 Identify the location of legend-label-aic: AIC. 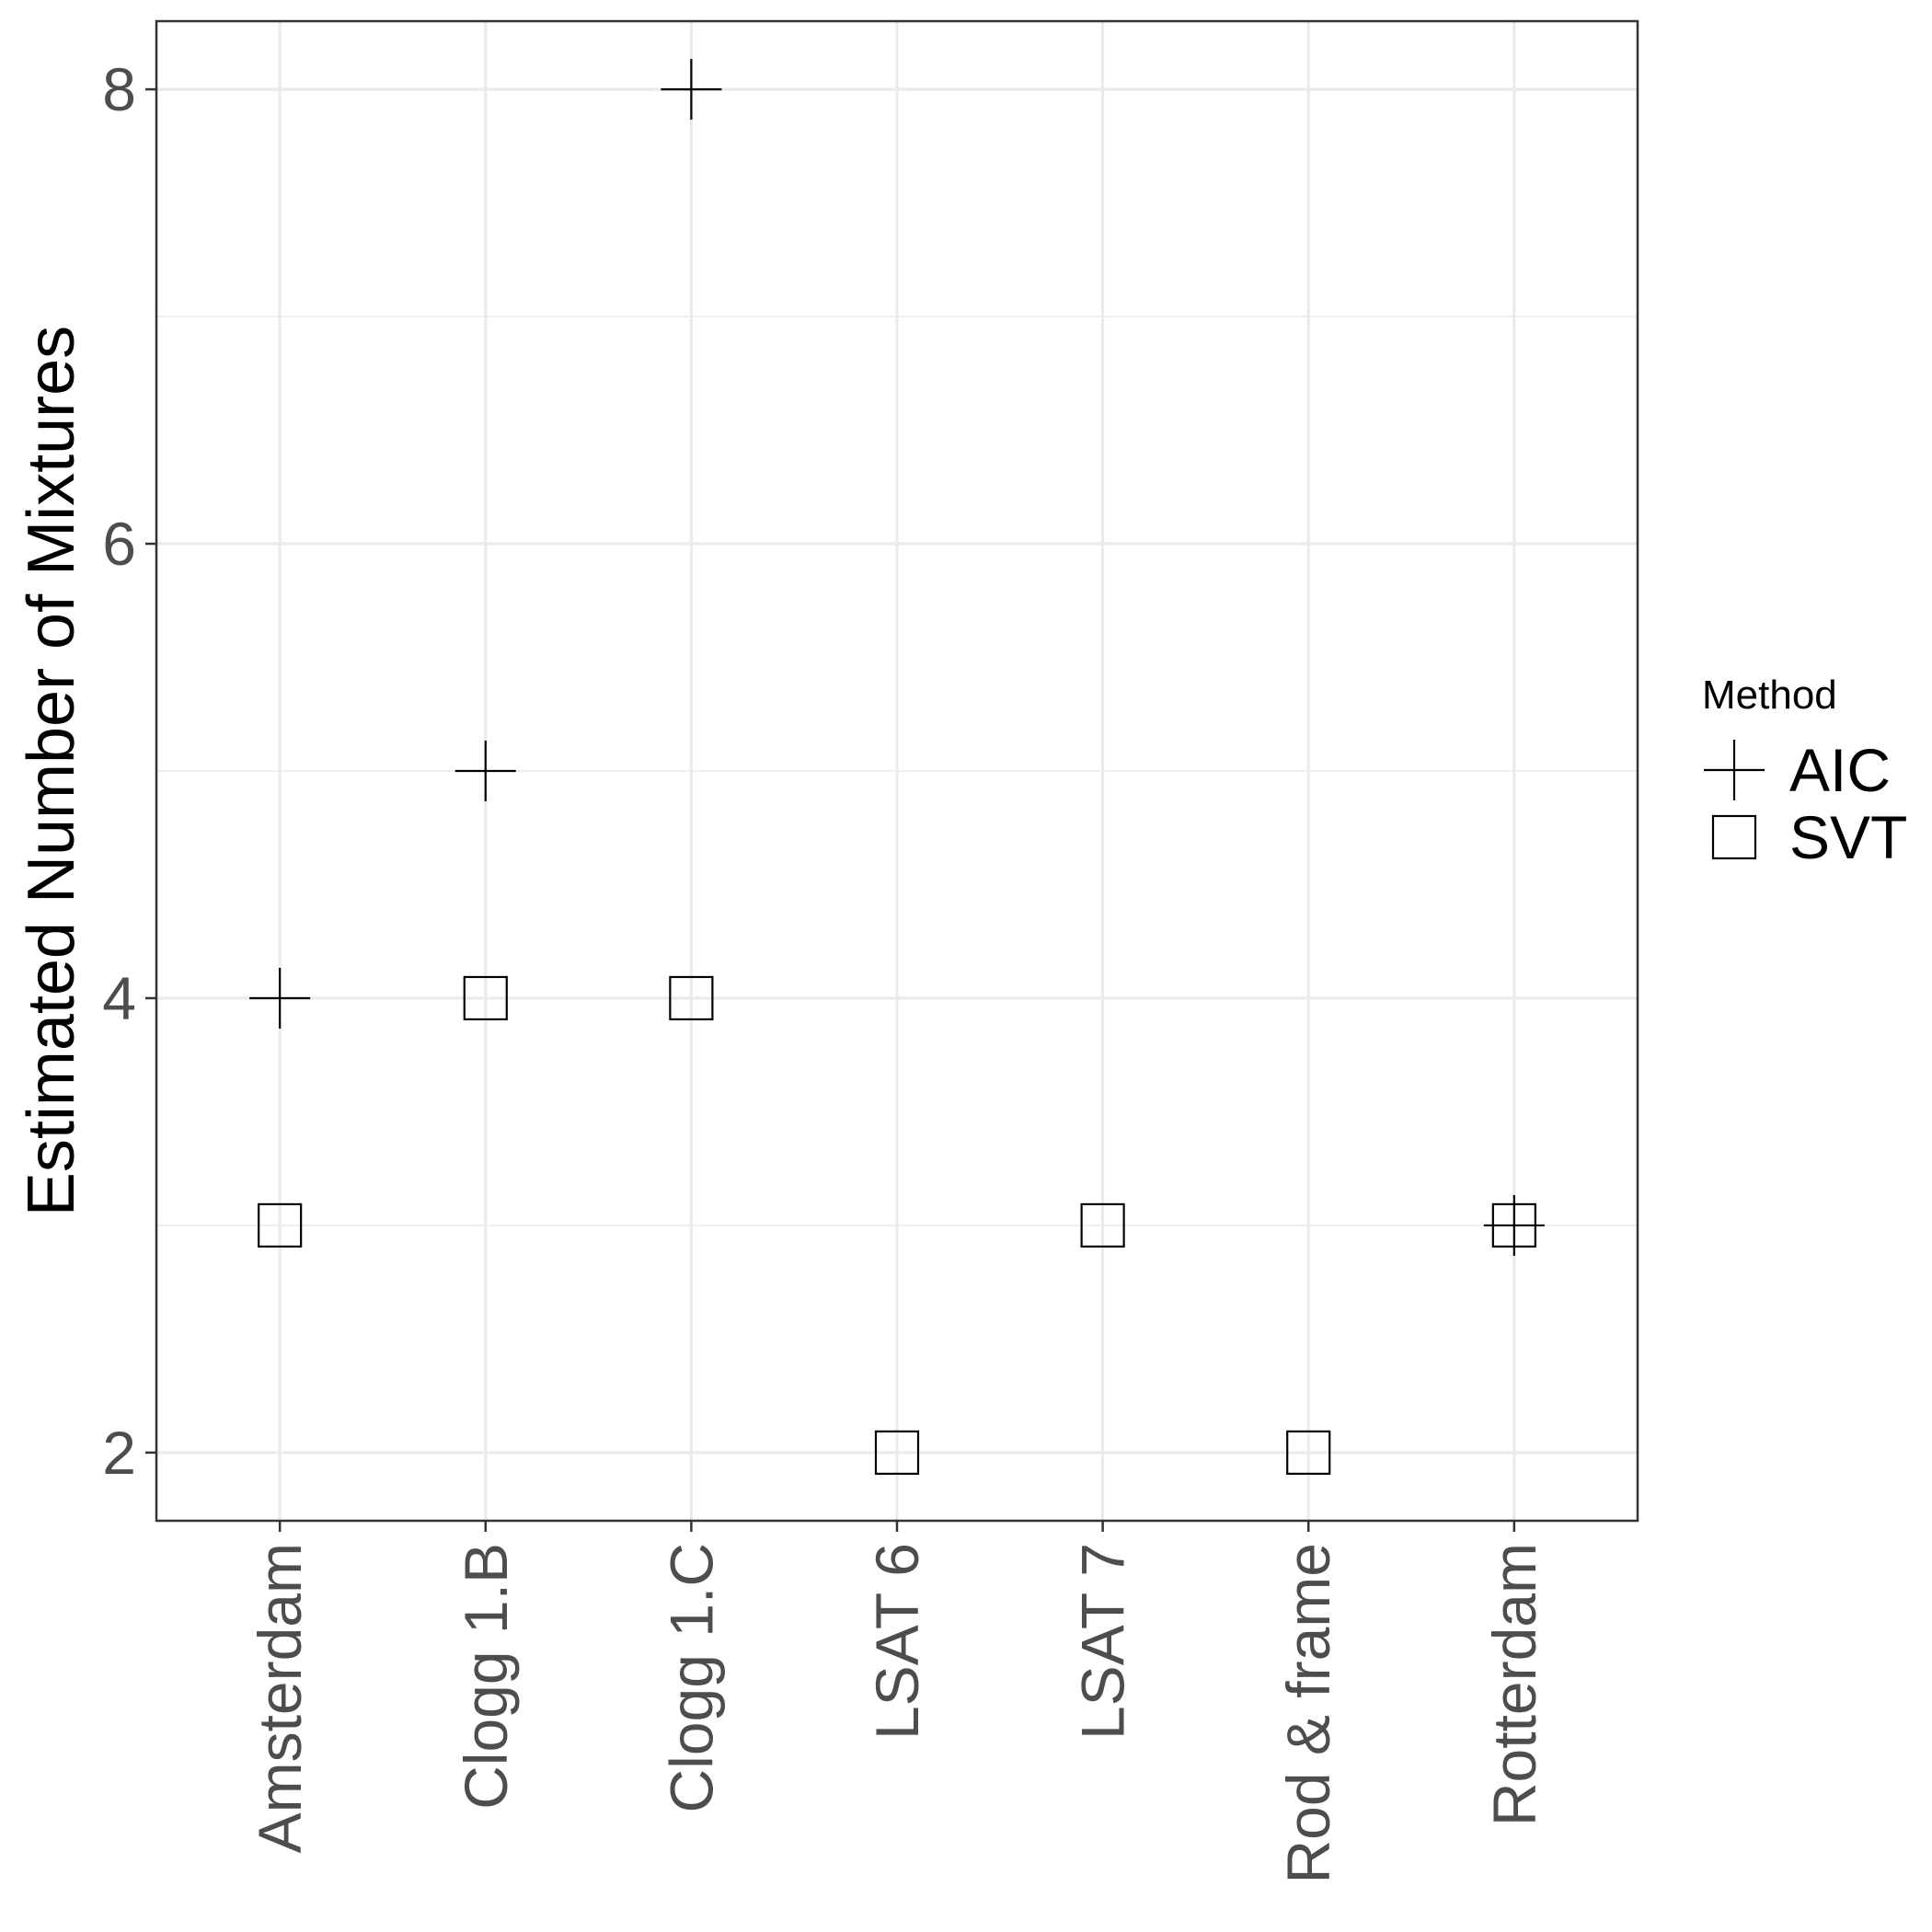
(1840, 770).